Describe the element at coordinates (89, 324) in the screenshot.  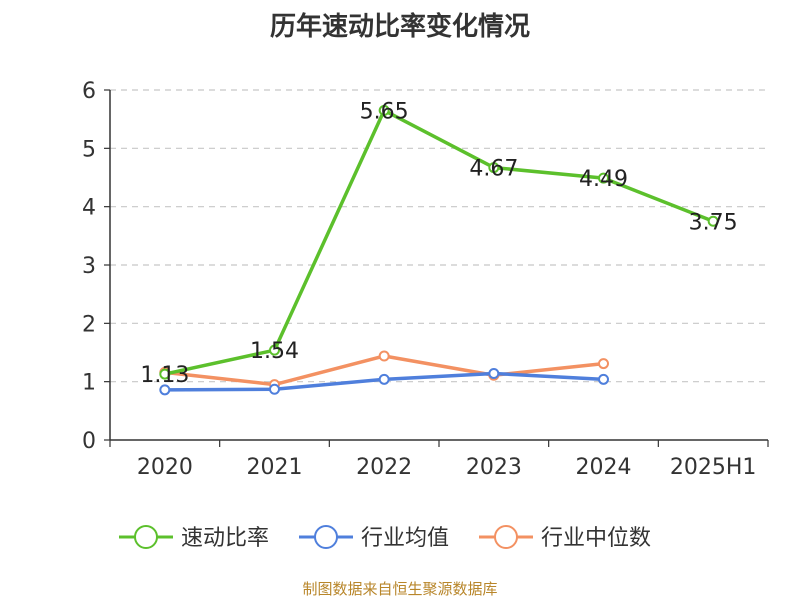
I see `y-tick-label: 2` at that location.